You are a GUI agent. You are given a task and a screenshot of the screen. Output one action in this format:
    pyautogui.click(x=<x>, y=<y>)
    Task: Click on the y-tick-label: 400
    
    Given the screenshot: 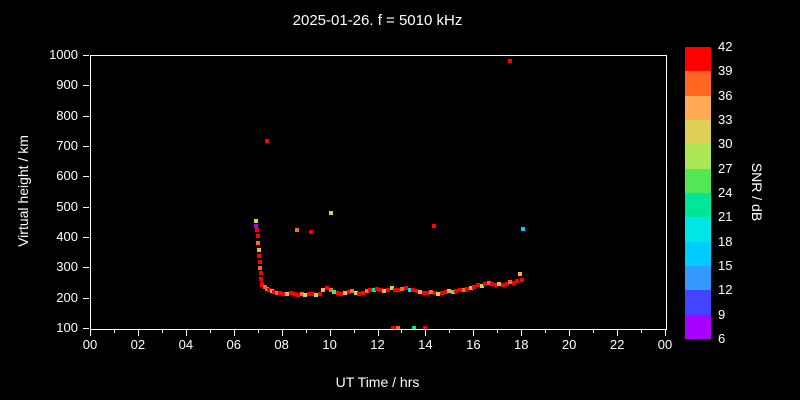 What is the action you would take?
    pyautogui.click(x=67, y=236)
    